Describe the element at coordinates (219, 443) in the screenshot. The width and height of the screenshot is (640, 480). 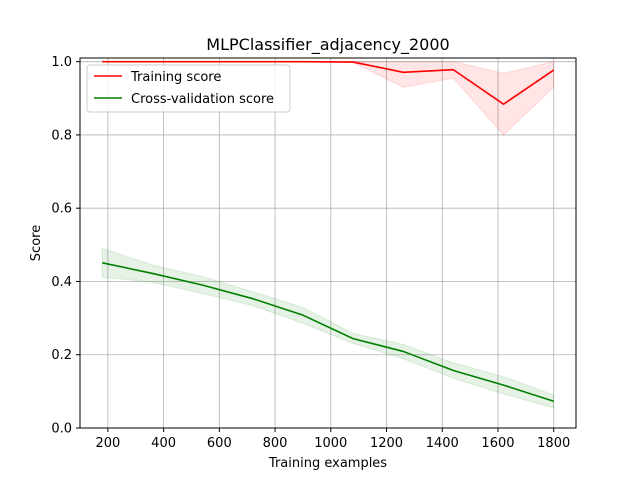
I see `x-tick-label-2: 600` at that location.